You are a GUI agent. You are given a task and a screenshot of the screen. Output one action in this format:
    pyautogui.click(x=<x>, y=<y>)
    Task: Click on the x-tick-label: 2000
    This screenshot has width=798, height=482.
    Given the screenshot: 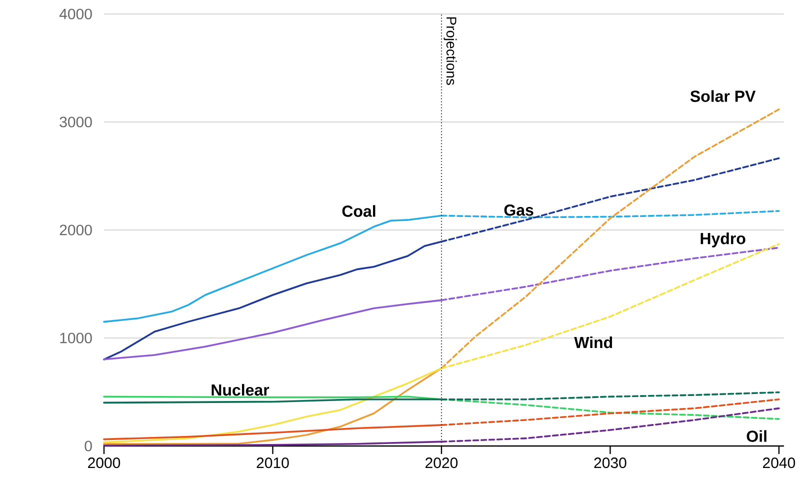 What is the action you would take?
    pyautogui.click(x=104, y=463)
    